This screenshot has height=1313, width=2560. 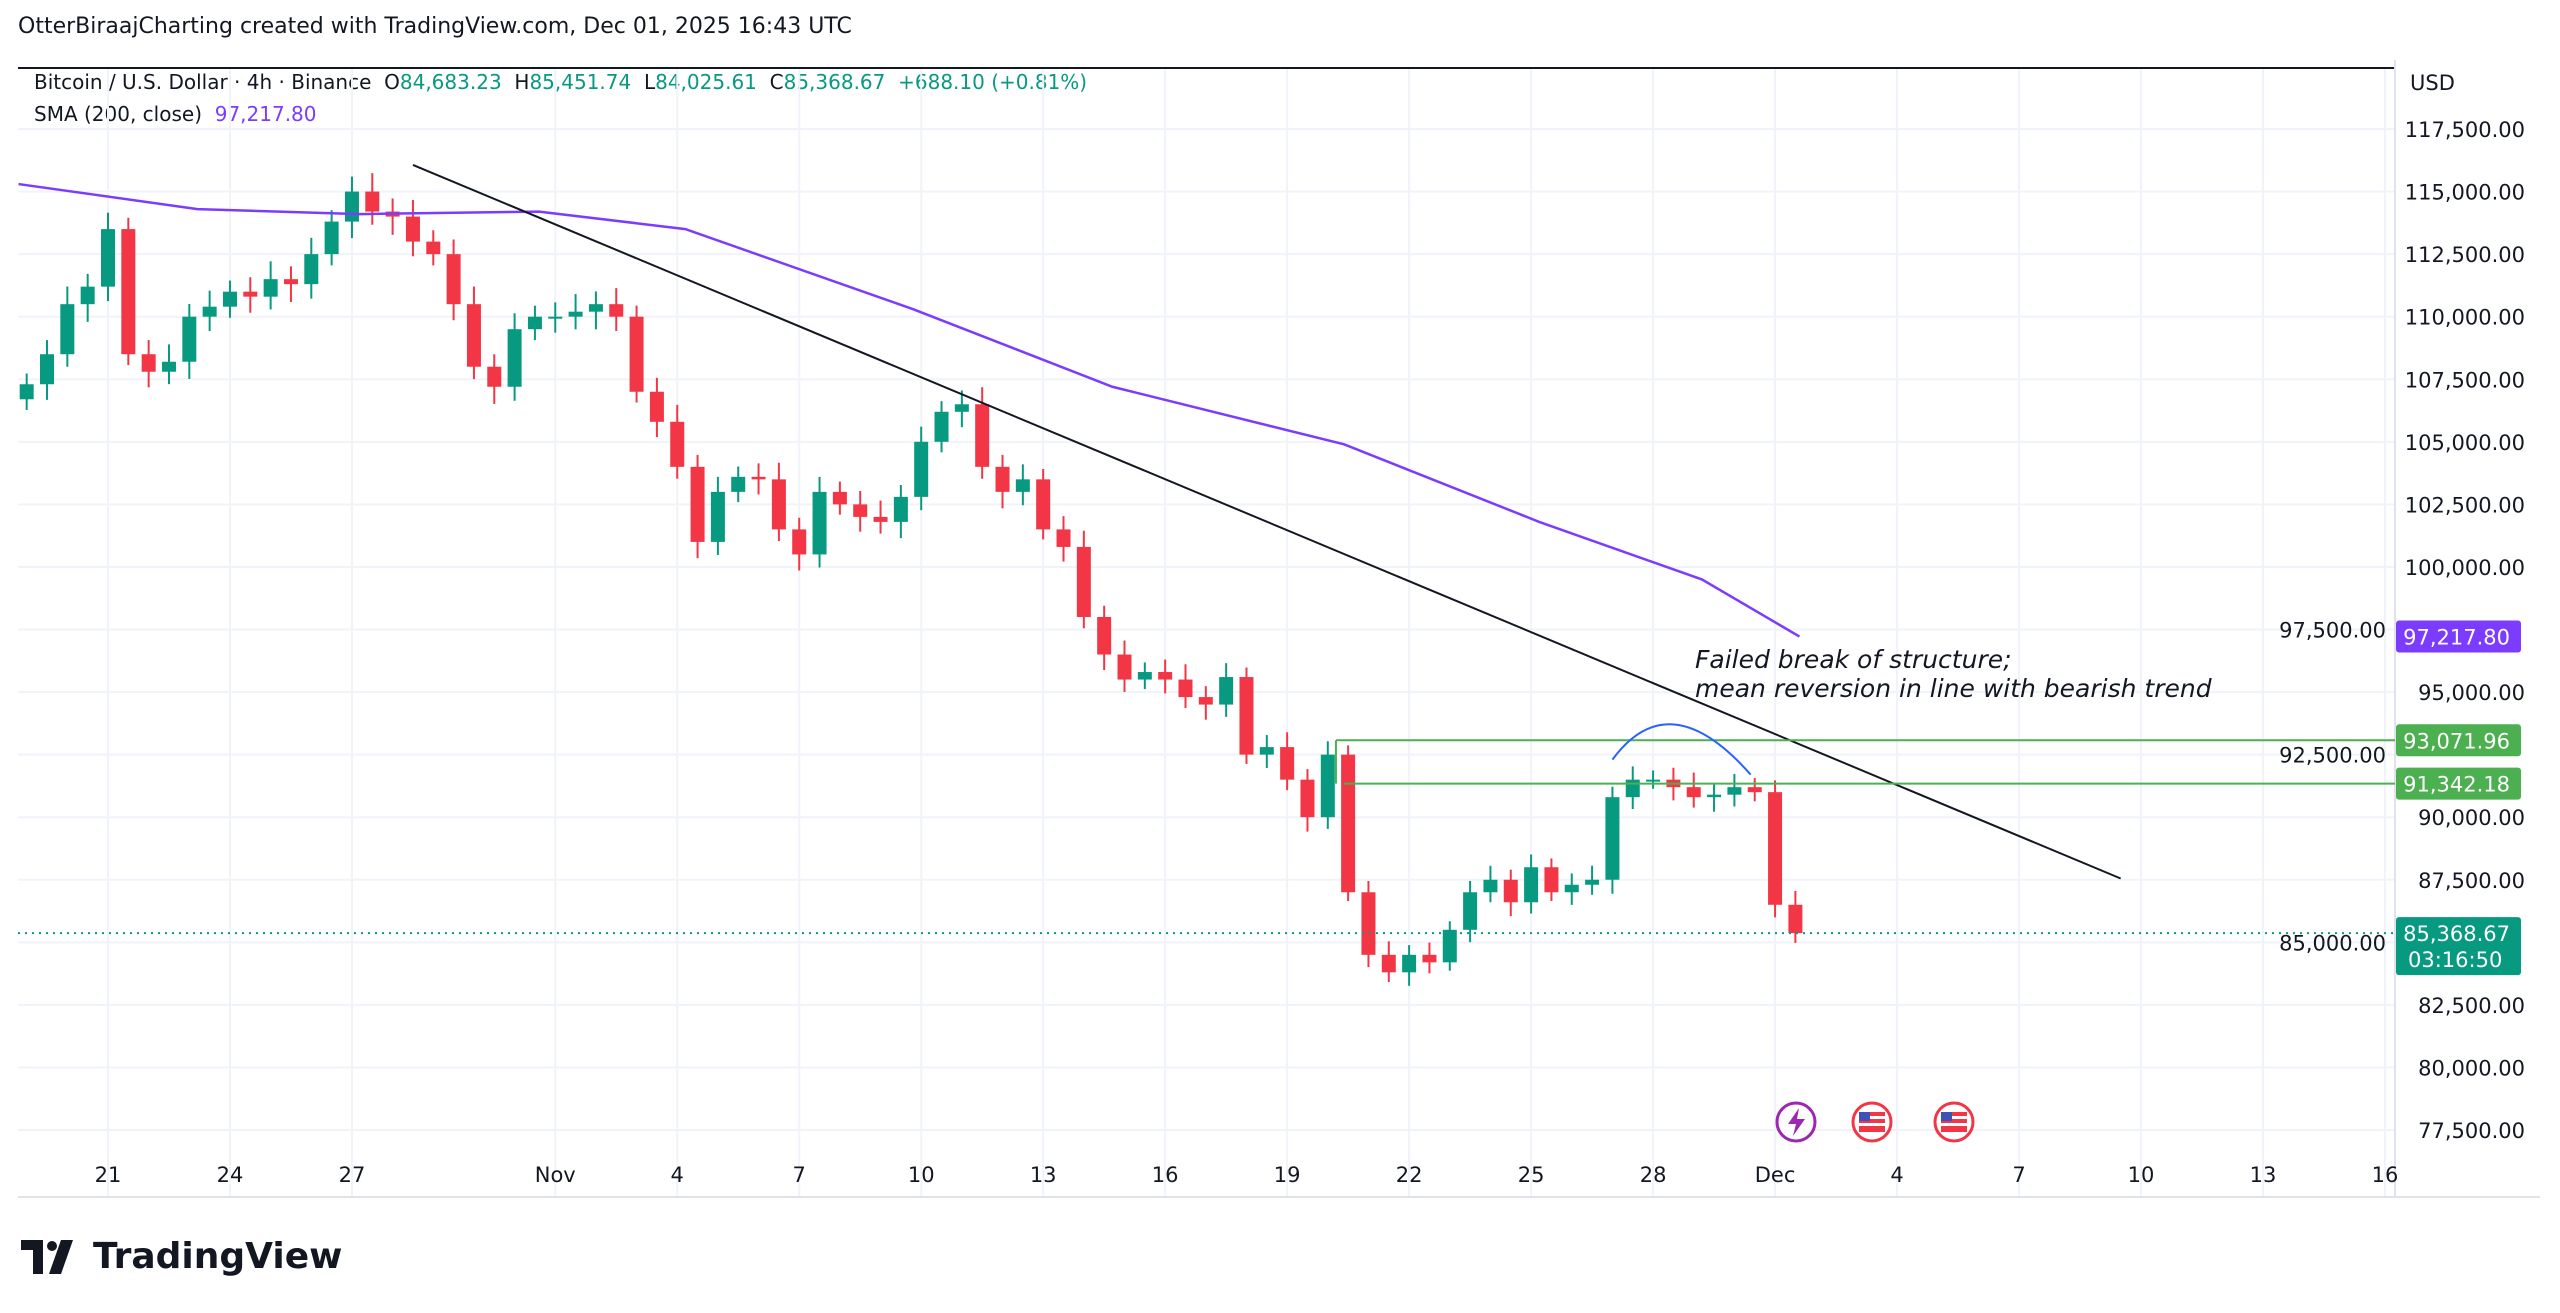 What do you see at coordinates (2456, 934) in the screenshot?
I see `last-price-tag: 85,368.67` at bounding box center [2456, 934].